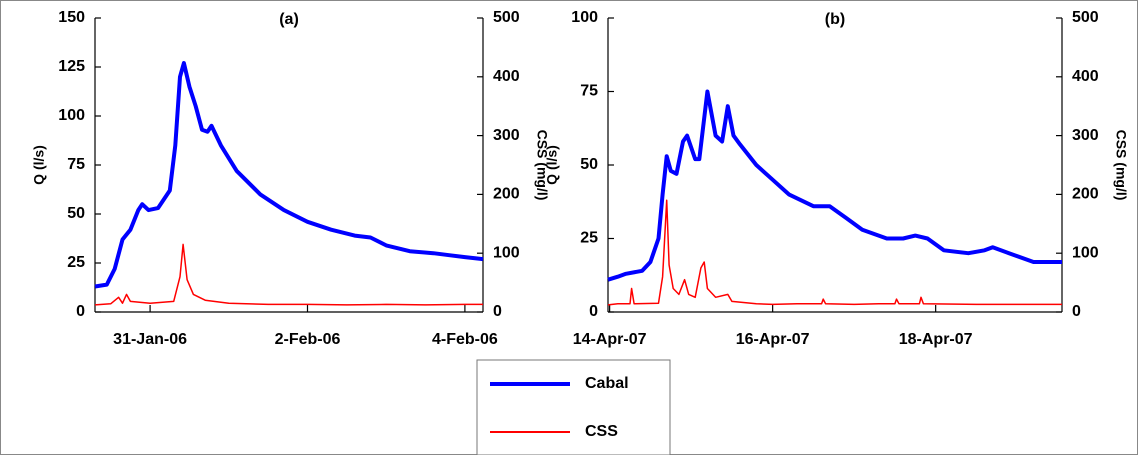  I want to click on x-tick-label: 16-Apr-07, so click(773, 339).